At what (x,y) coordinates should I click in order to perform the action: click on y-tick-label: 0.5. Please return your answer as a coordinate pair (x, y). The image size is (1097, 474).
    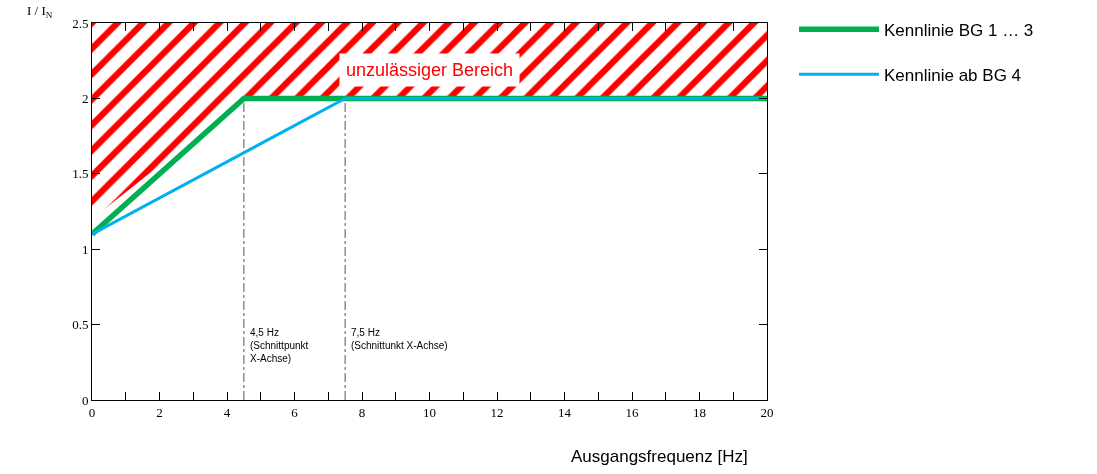
    Looking at the image, I should click on (80, 325).